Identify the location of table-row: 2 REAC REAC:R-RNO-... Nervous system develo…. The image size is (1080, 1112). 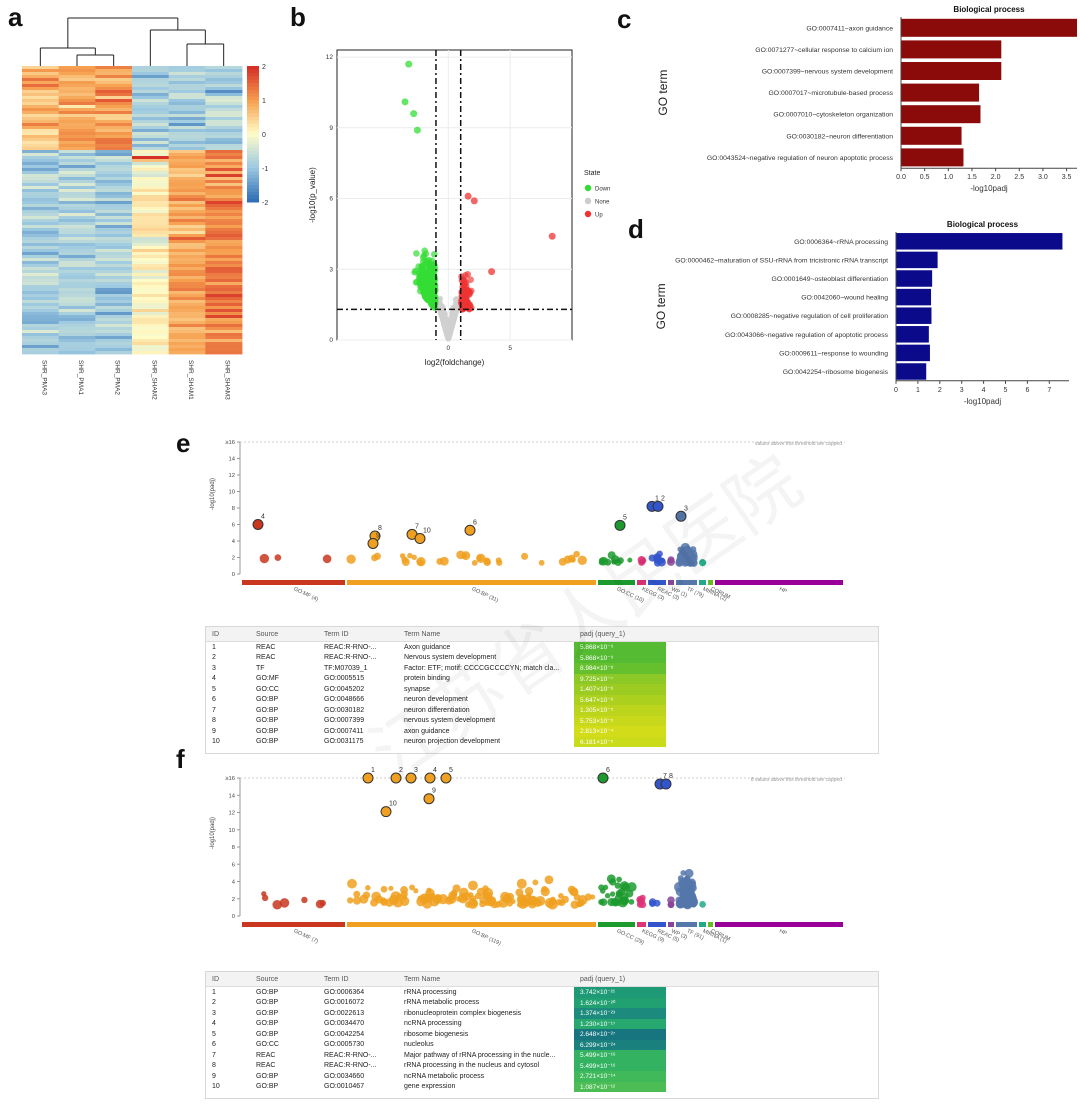
(542, 658).